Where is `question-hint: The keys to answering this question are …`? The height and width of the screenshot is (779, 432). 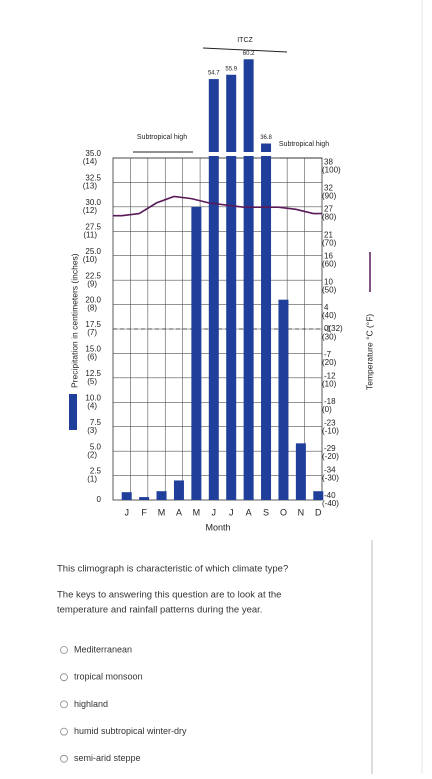 question-hint: The keys to answering this question are … is located at coordinates (169, 595).